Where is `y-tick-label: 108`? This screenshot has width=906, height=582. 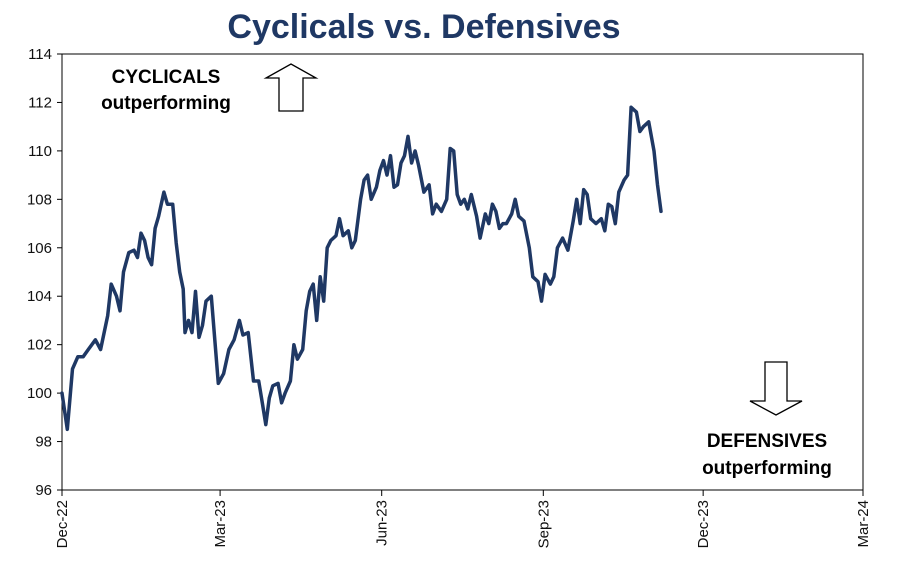 y-tick-label: 108 is located at coordinates (39, 199).